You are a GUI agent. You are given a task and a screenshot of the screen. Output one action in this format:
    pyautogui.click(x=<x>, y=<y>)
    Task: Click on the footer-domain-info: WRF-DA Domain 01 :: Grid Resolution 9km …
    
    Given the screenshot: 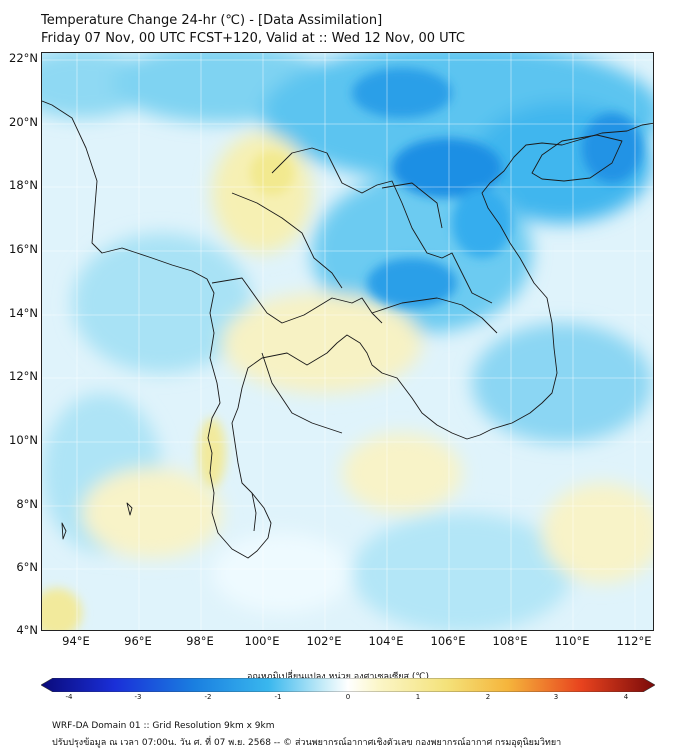 What is the action you would take?
    pyautogui.click(x=163, y=726)
    